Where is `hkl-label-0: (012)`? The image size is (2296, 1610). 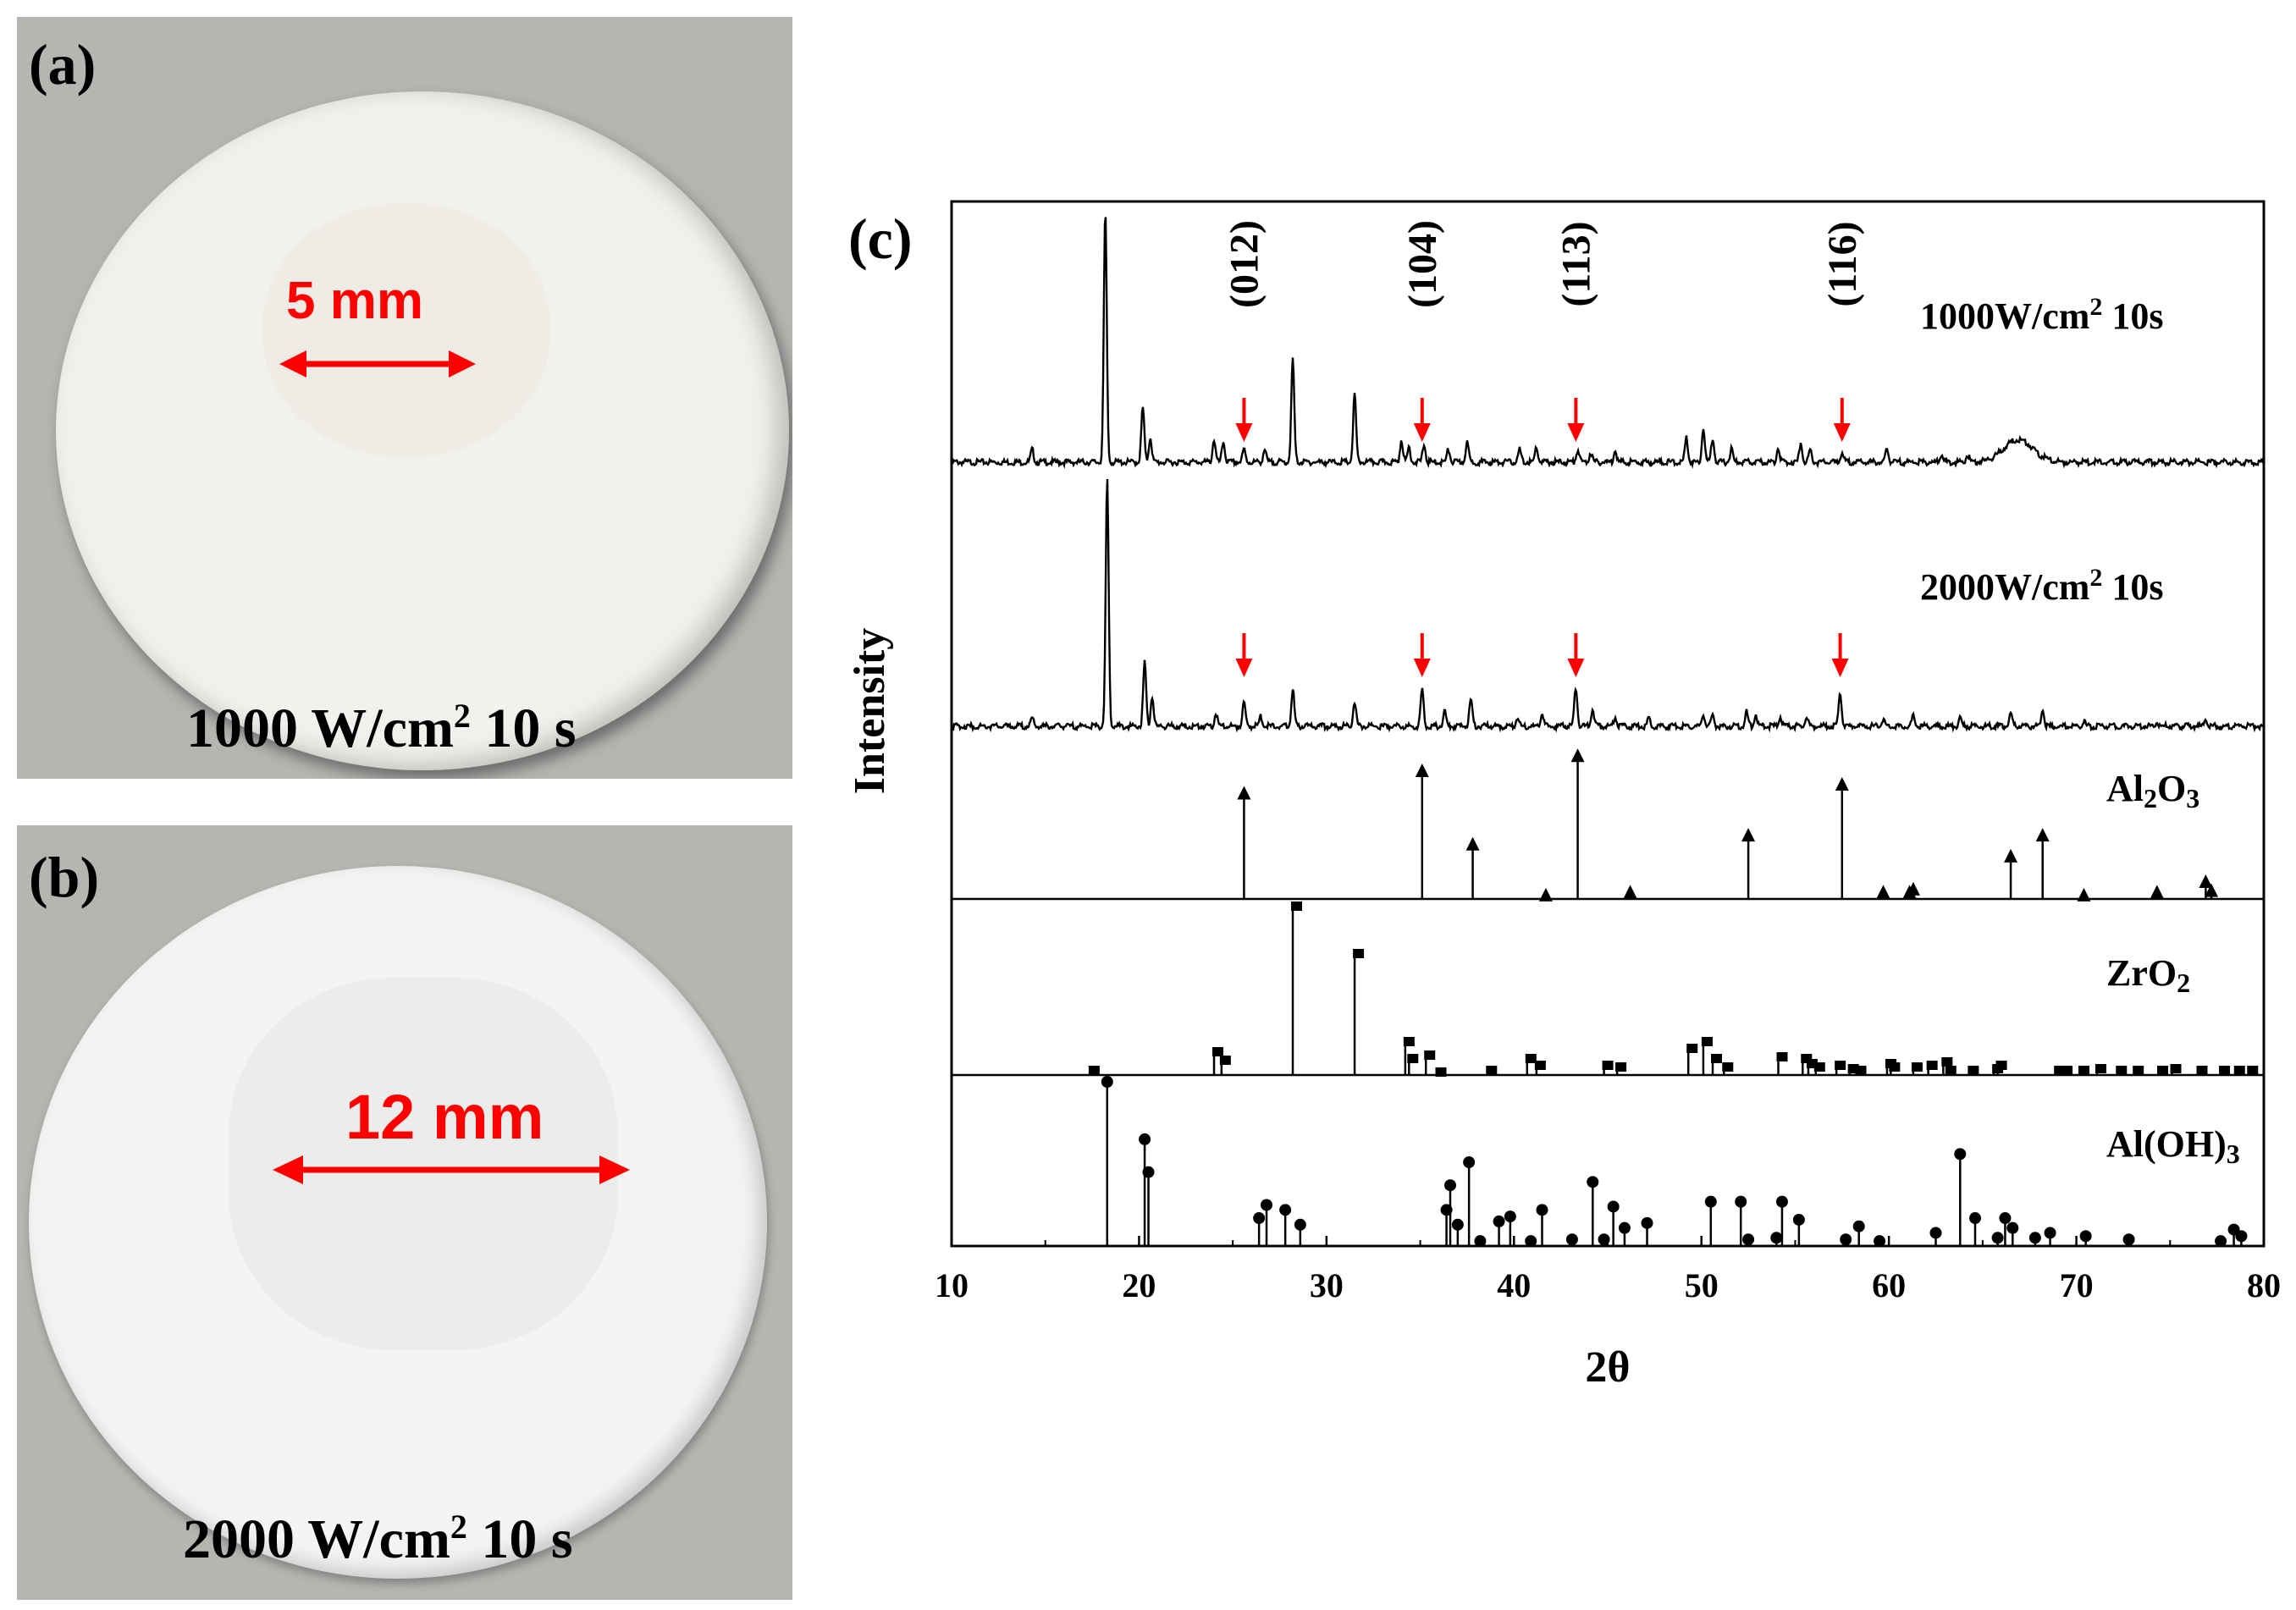
hkl-label-0: (012) is located at coordinates (1244, 264).